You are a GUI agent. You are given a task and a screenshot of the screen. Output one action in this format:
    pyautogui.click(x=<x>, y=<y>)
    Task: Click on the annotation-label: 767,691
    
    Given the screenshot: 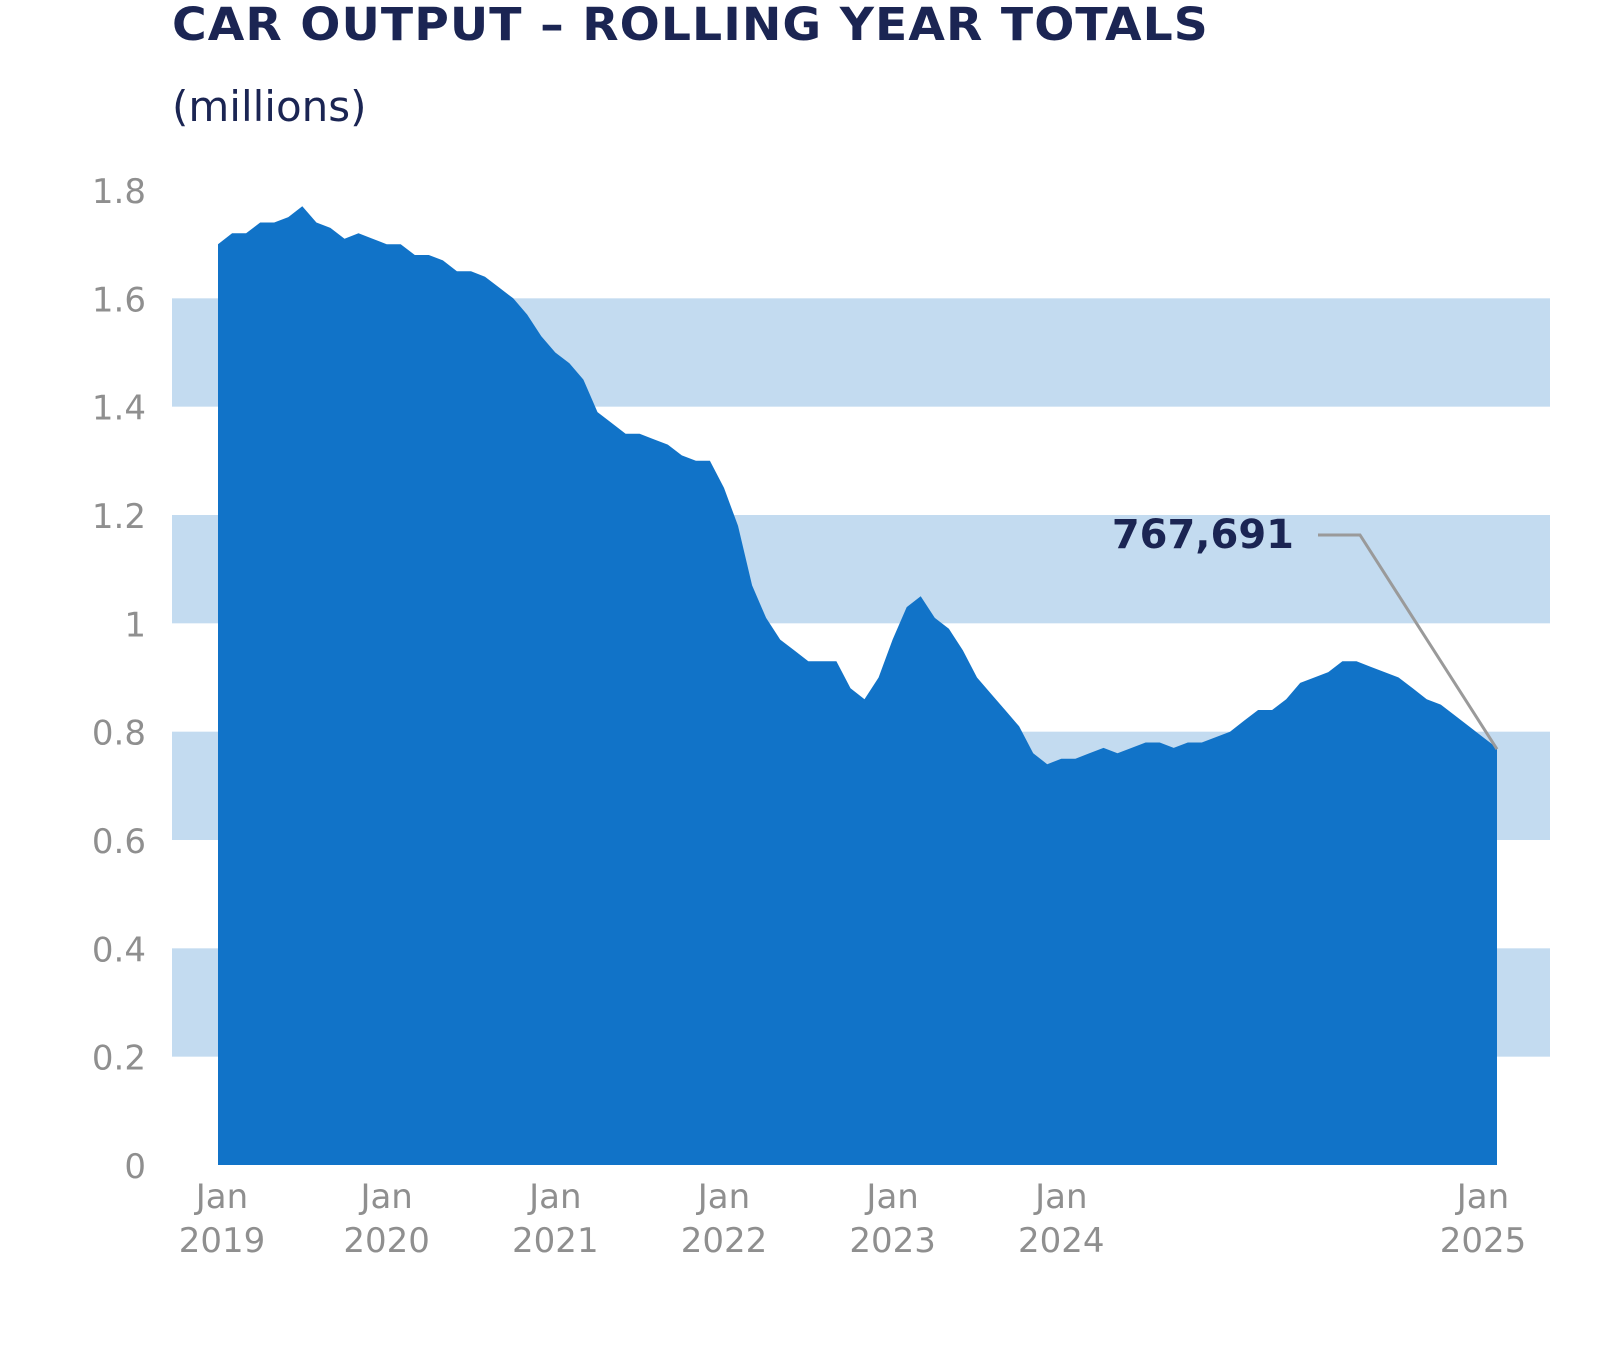 What is the action you would take?
    pyautogui.click(x=1203, y=535)
    